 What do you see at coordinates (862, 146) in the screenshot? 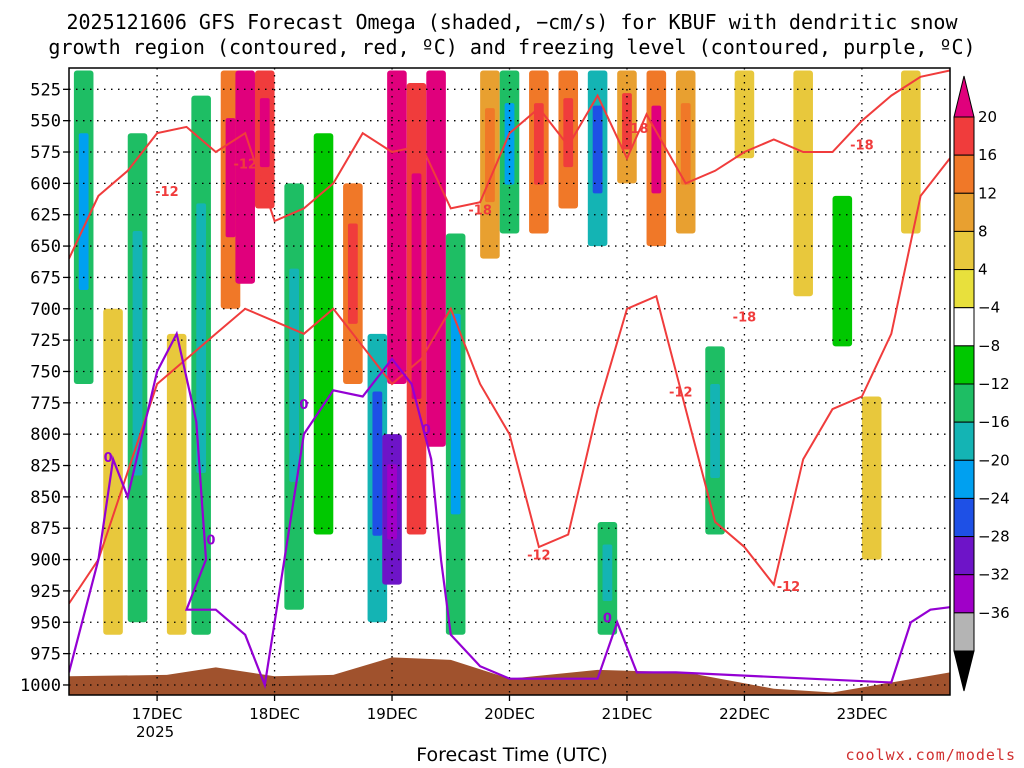
I see `dgz-contour-label-3: -18` at bounding box center [862, 146].